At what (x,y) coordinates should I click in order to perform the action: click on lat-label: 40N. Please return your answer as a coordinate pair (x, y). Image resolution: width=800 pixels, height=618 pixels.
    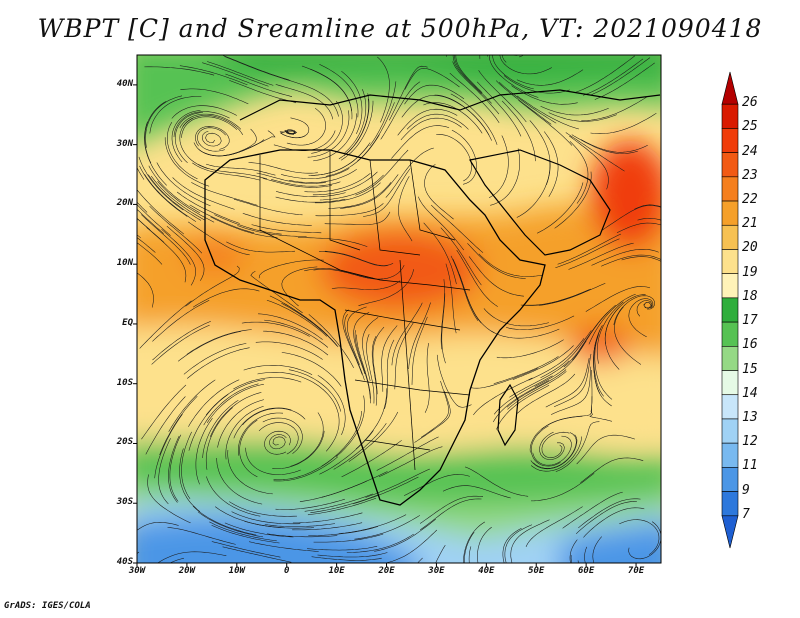
    Looking at the image, I should click on (124, 83).